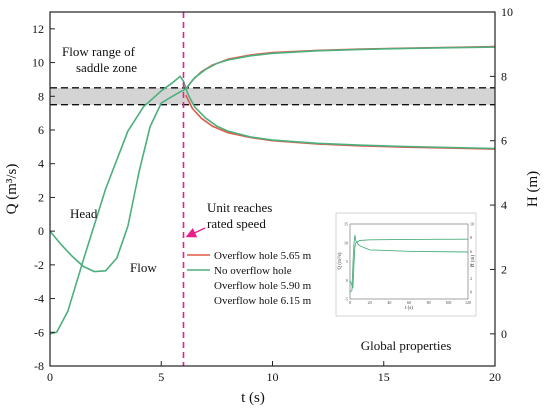 The width and height of the screenshot is (550, 414). I want to click on unit-annotation-line1: Unit reaches, so click(239, 207).